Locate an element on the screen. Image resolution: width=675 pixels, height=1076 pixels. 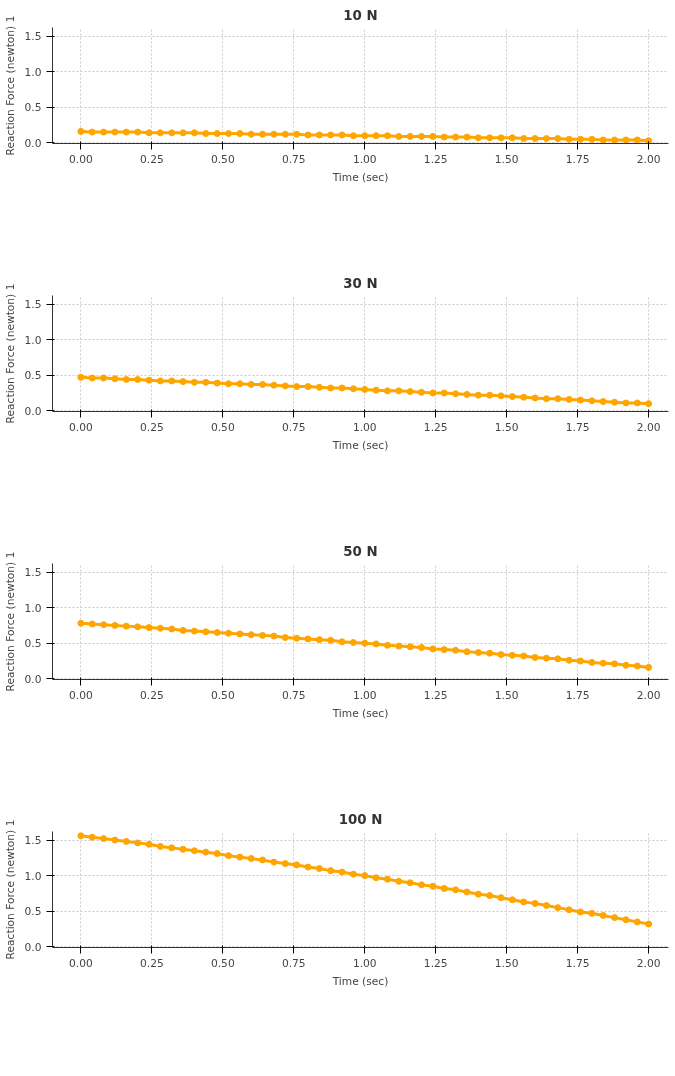
y-tick-label: 0.0 is located at coordinates (33, 143).